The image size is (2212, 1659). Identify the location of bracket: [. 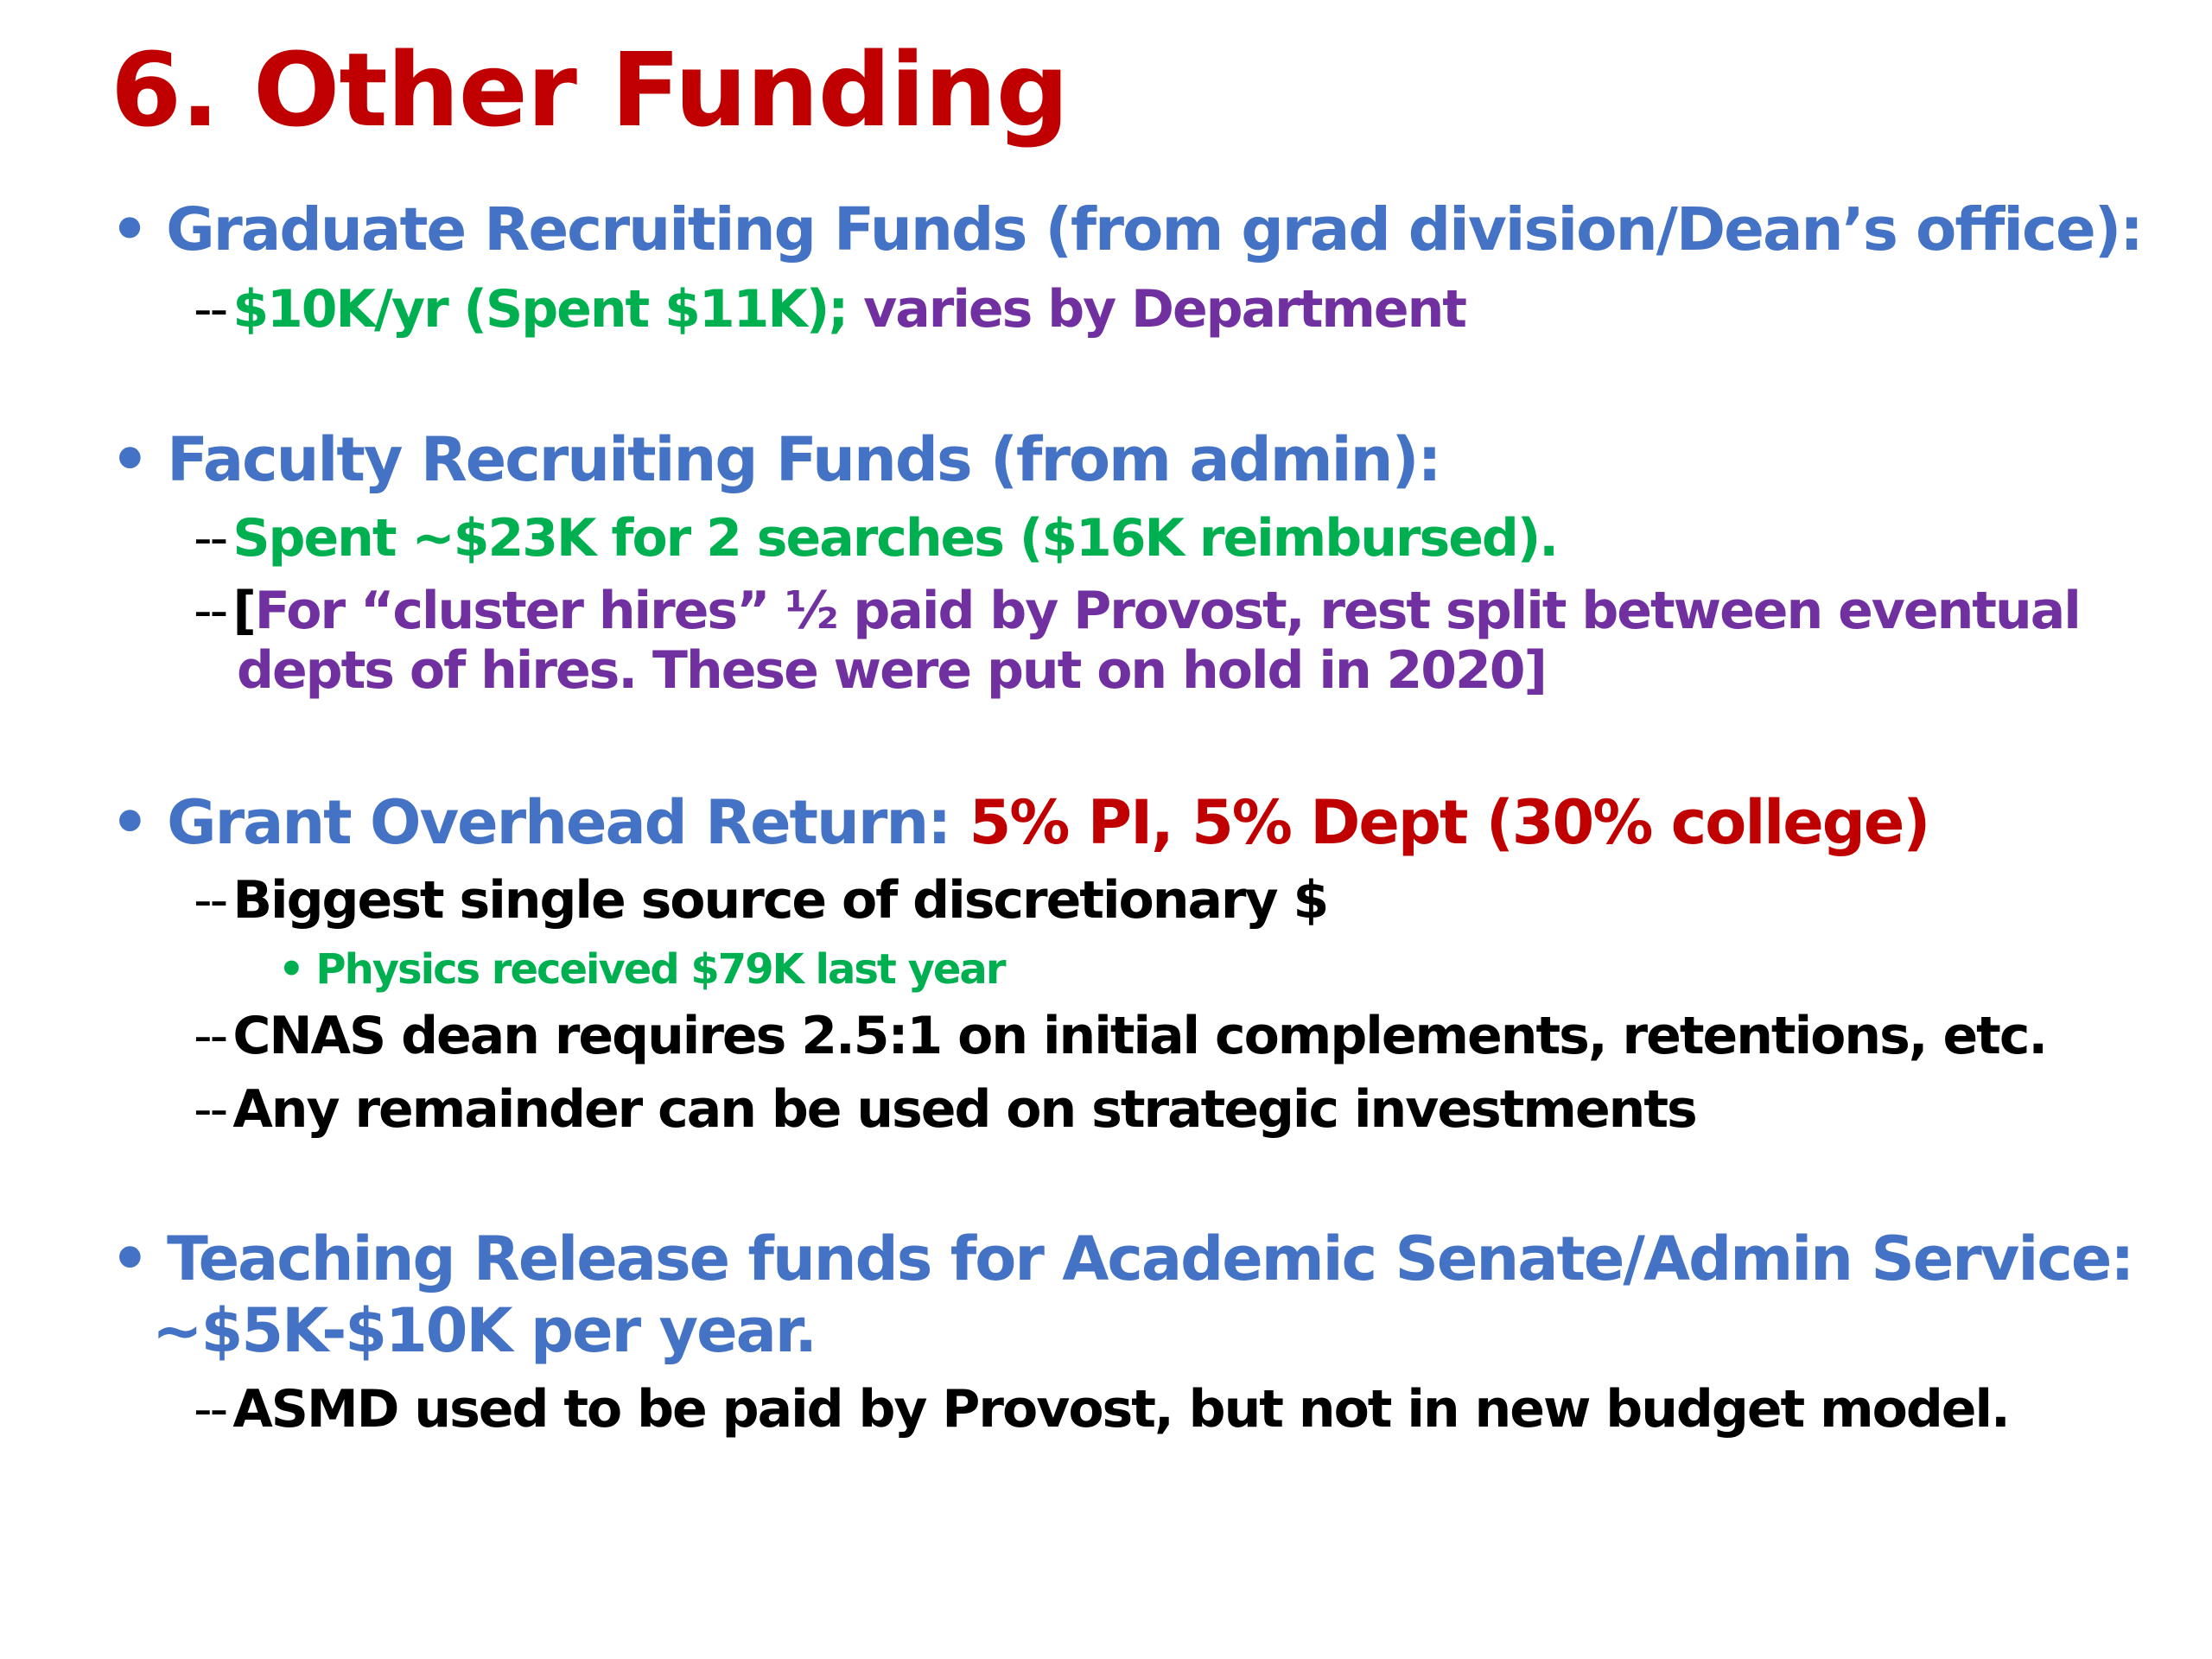
(244, 611).